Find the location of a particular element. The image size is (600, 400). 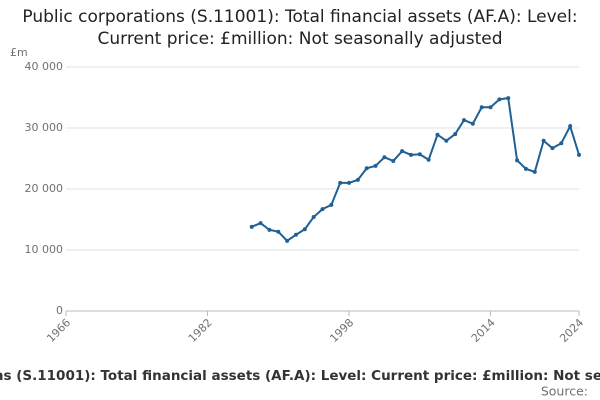

y-tick-label: 30 000 is located at coordinates (44, 127).